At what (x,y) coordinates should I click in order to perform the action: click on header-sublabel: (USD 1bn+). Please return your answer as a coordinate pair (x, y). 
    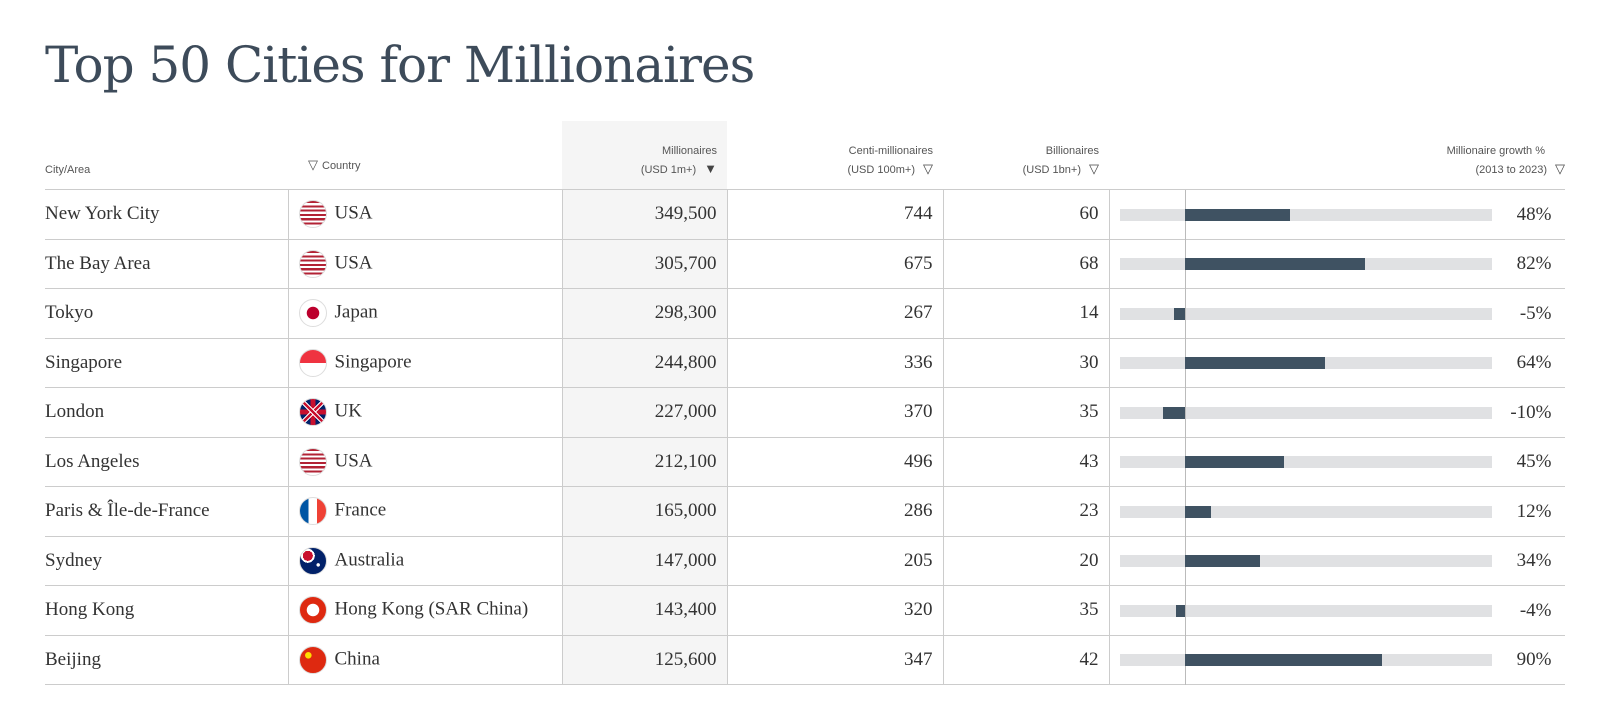
    Looking at the image, I should click on (1051, 170).